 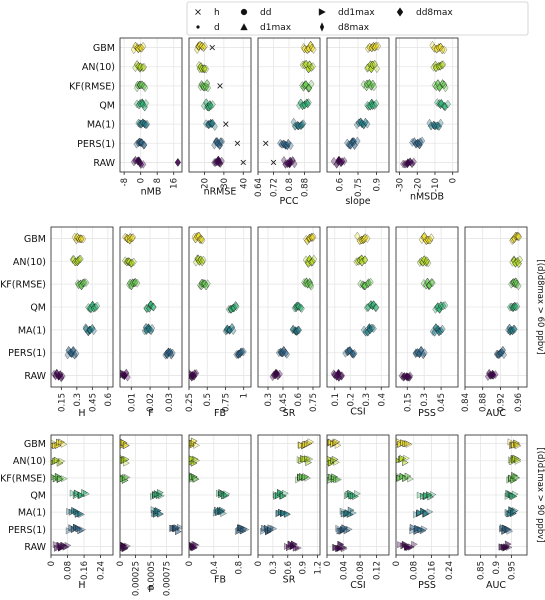 I want to click on row-side-label: [(d)d1max > 90 ppbv], so click(x=540, y=494).